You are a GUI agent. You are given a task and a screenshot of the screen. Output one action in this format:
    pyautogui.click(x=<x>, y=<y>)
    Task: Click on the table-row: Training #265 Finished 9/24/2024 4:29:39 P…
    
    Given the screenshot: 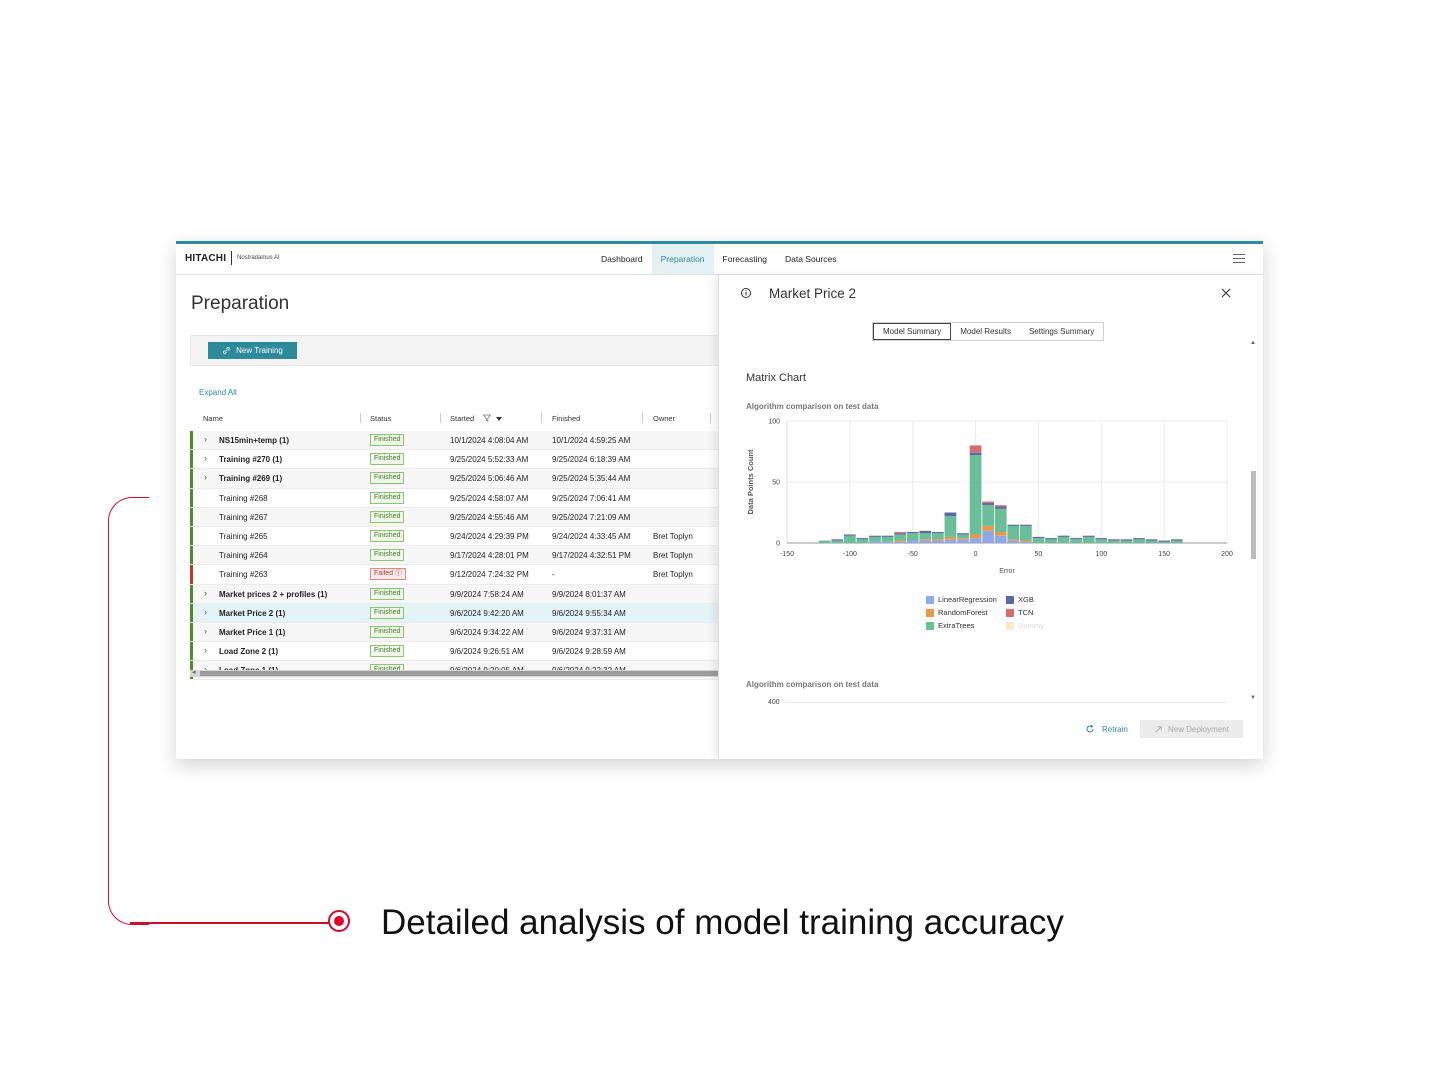 What is the action you would take?
    pyautogui.click(x=460, y=536)
    